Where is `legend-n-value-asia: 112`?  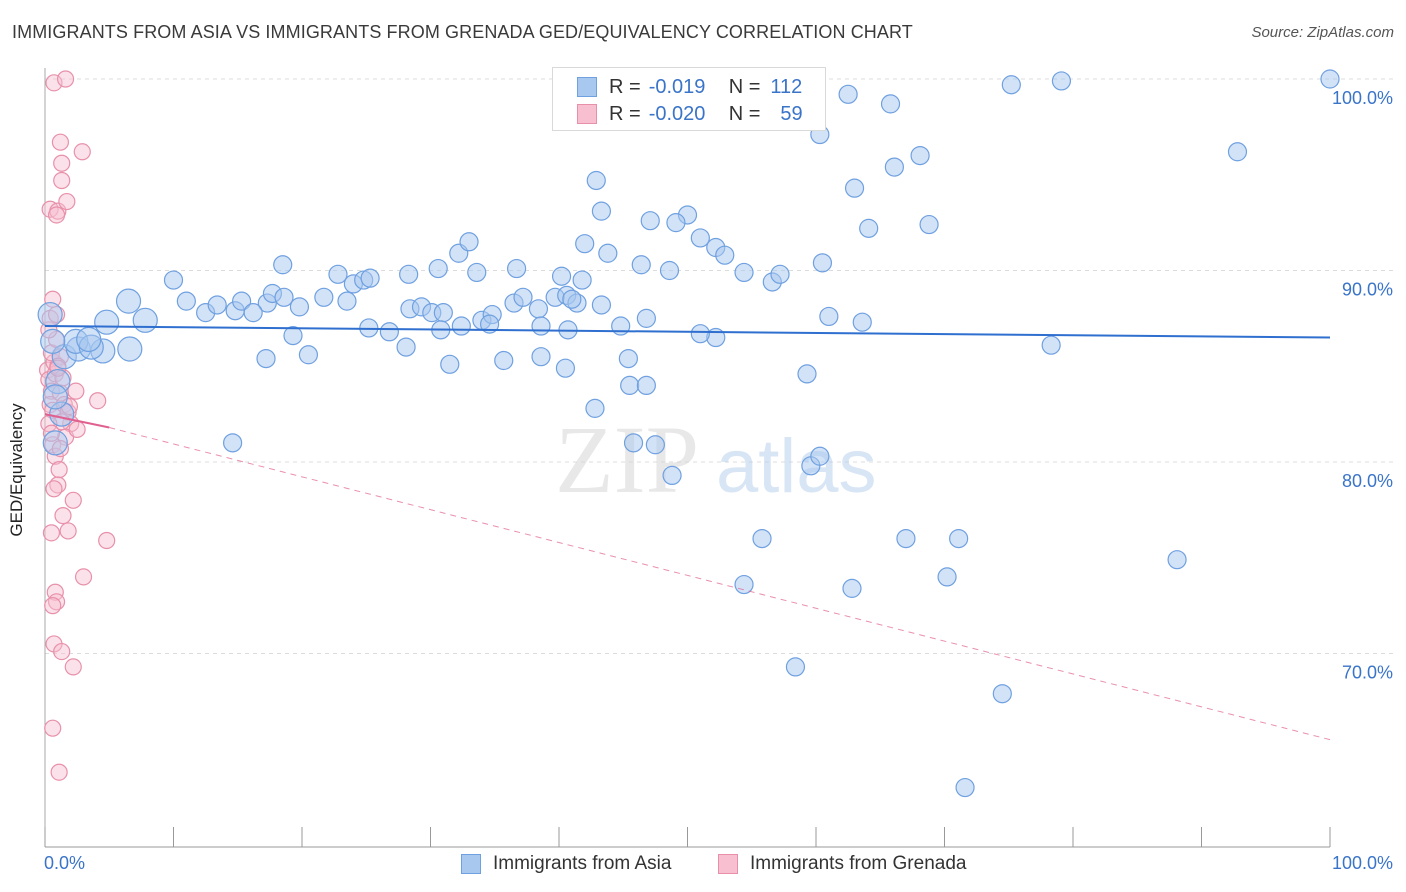 legend-n-value-asia: 112 is located at coordinates (786, 86).